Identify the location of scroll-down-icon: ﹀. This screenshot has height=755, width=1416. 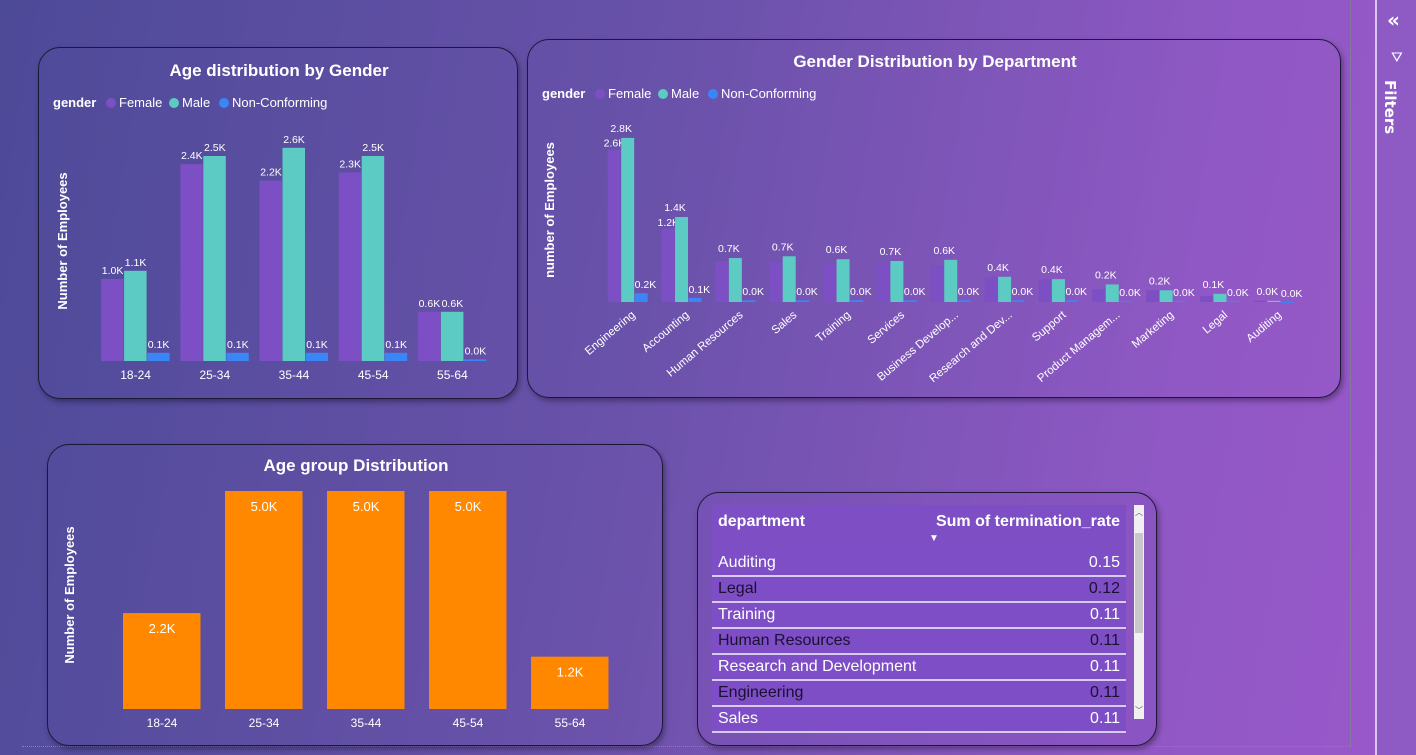
(1139, 710).